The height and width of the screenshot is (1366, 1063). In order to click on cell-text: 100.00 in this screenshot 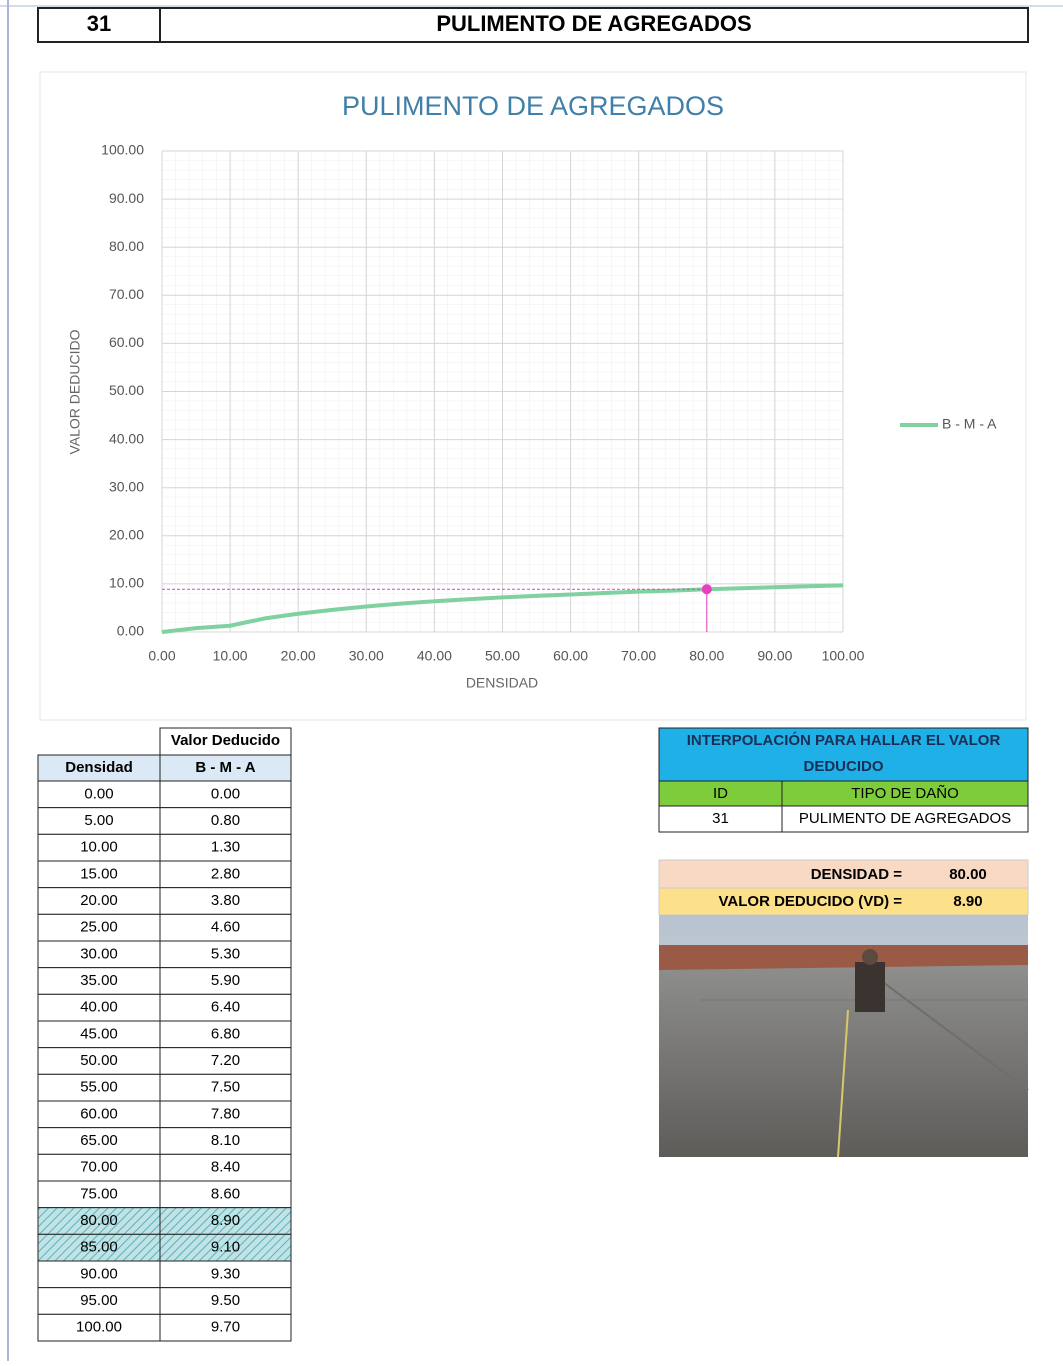, I will do `click(99, 1327)`.